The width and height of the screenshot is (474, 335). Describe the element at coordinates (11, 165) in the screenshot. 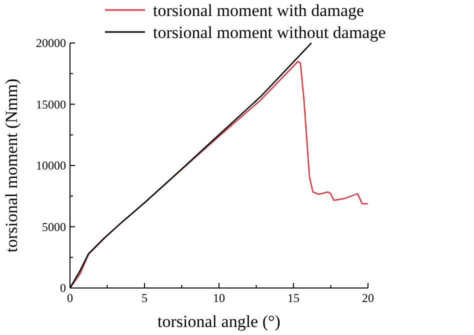

I see `y-axis-title: torsional moment (Nmm)` at that location.